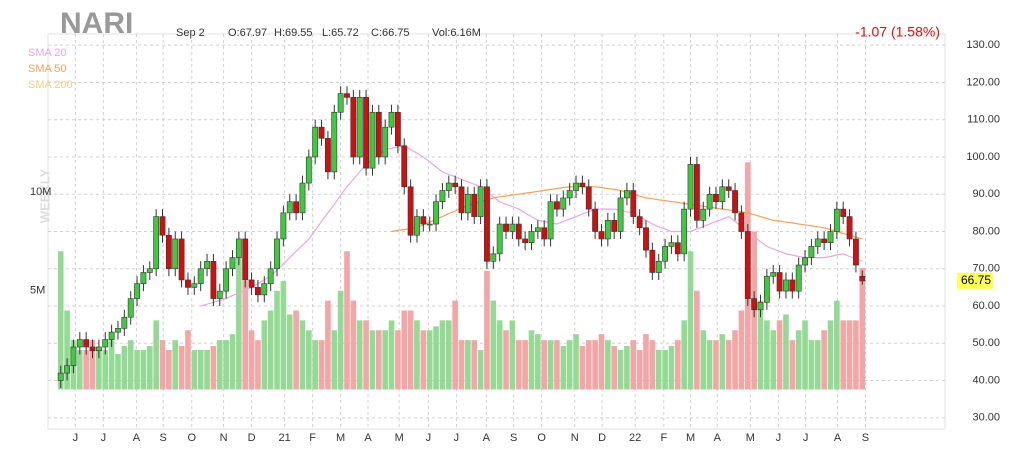 Image resolution: width=1024 pixels, height=455 pixels. I want to click on y-tick-label: 120.00, so click(983, 82).